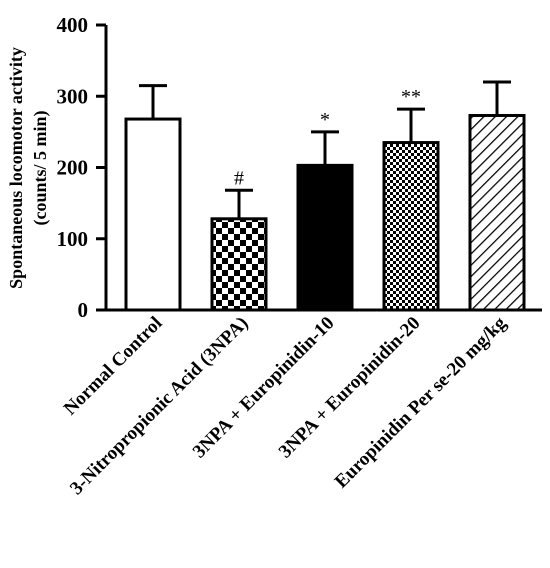  I want to click on x-tick-label: 3NPA + Europinidin-20, so click(350, 388).